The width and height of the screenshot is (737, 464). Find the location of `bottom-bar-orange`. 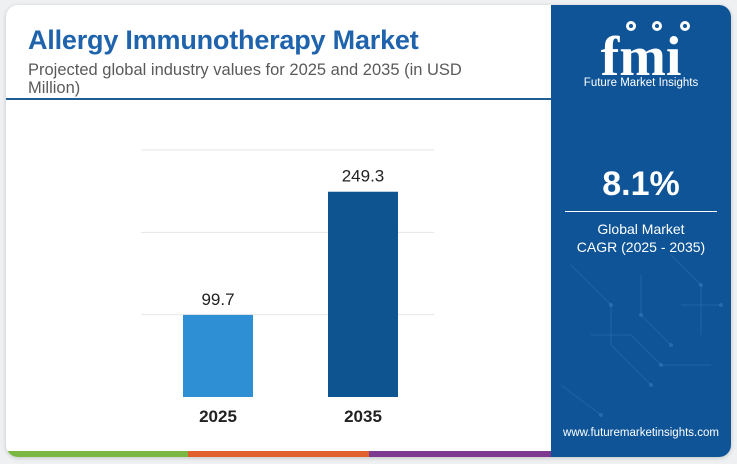

bottom-bar-orange is located at coordinates (278, 454).